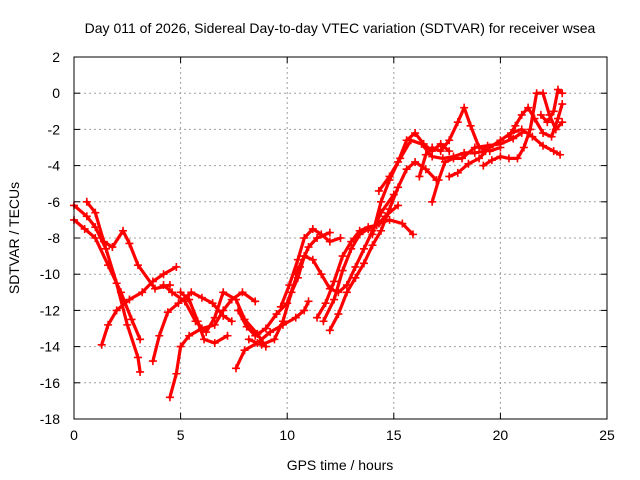 This screenshot has width=640, height=480. I want to click on x-tick-label: 0, so click(74, 435).